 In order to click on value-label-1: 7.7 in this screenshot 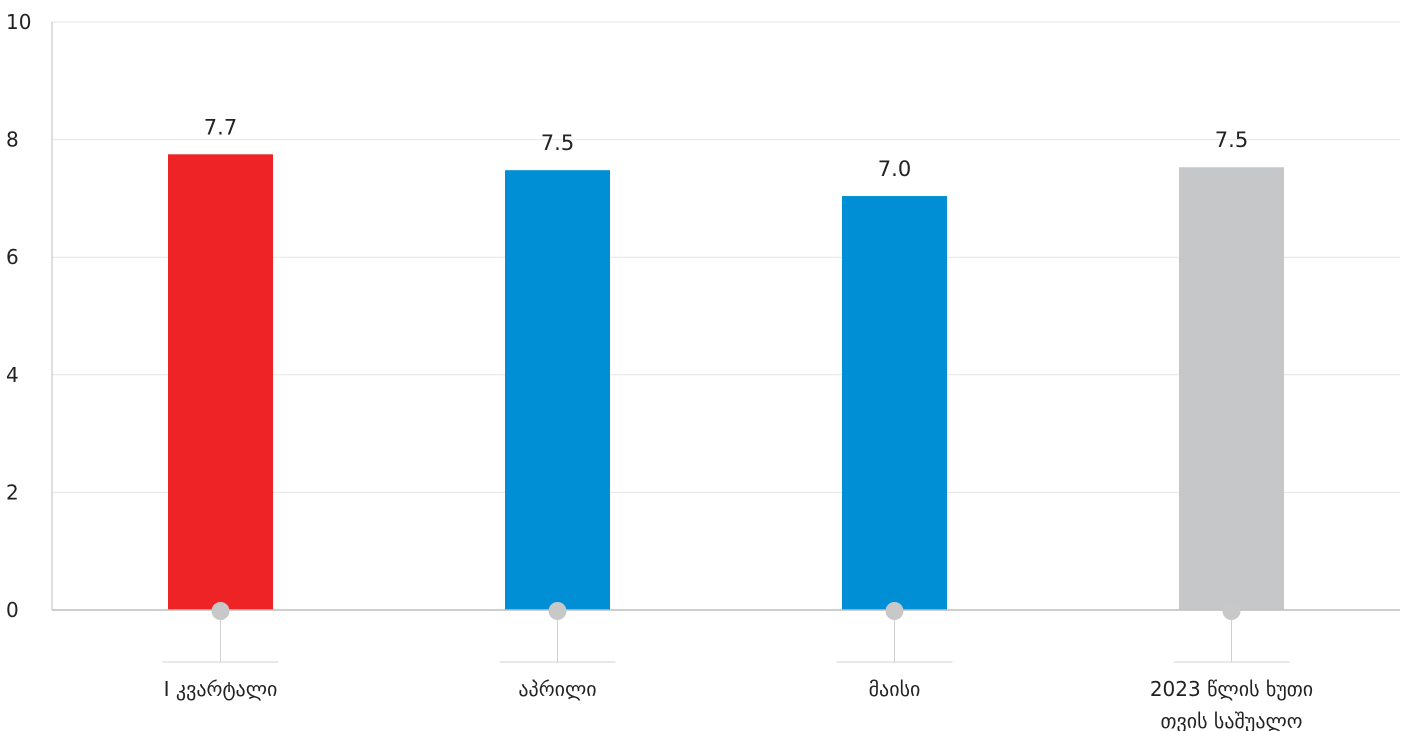, I will do `click(220, 127)`.